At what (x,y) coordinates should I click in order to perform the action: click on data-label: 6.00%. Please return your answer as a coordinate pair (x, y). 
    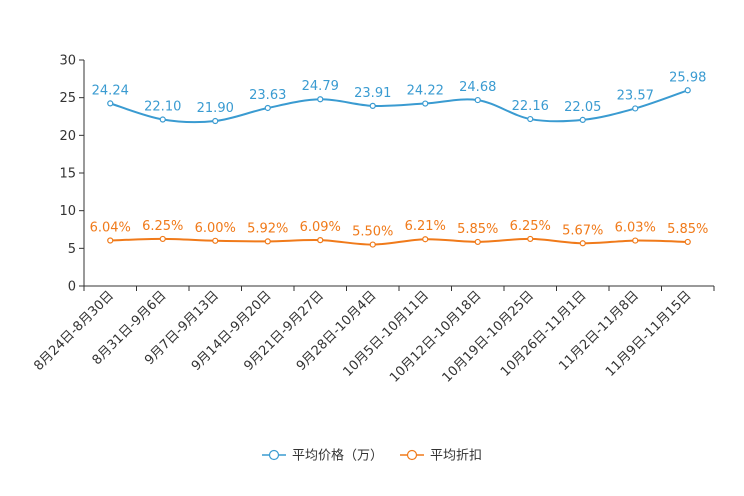
    Looking at the image, I should click on (215, 228).